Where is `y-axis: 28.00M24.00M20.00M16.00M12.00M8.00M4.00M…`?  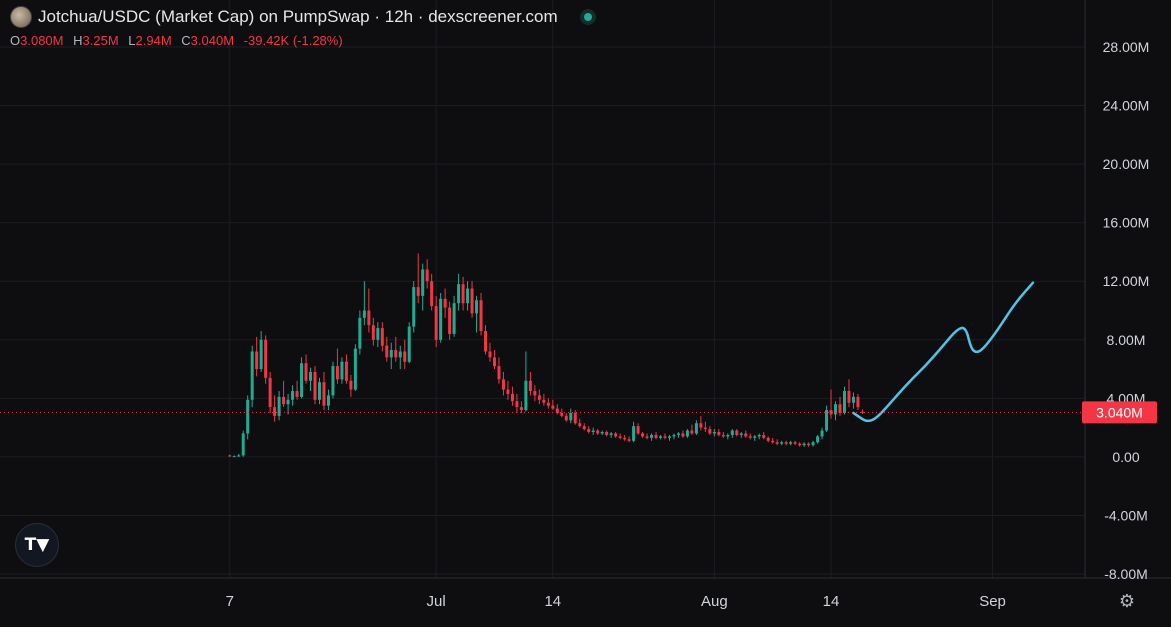 y-axis: 28.00M24.00M20.00M16.00M12.00M8.00M4.00M… is located at coordinates (1126, 310).